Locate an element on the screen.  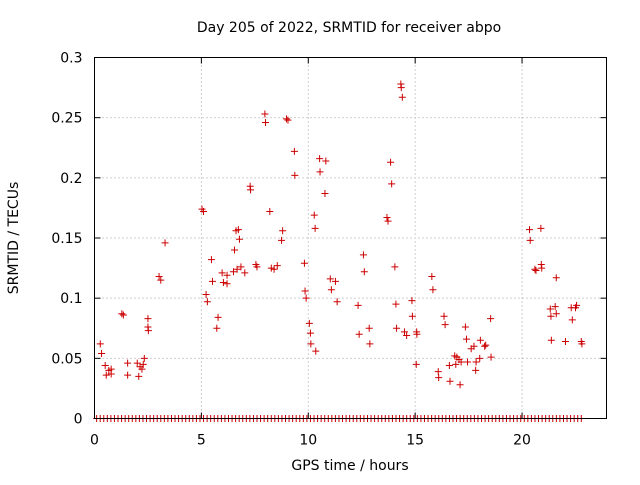
x-axis-label: GPS time / hours is located at coordinates (349, 466).